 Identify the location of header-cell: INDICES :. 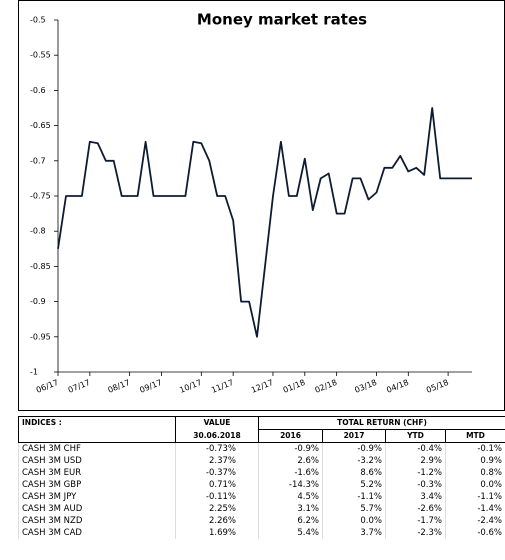
(97, 429).